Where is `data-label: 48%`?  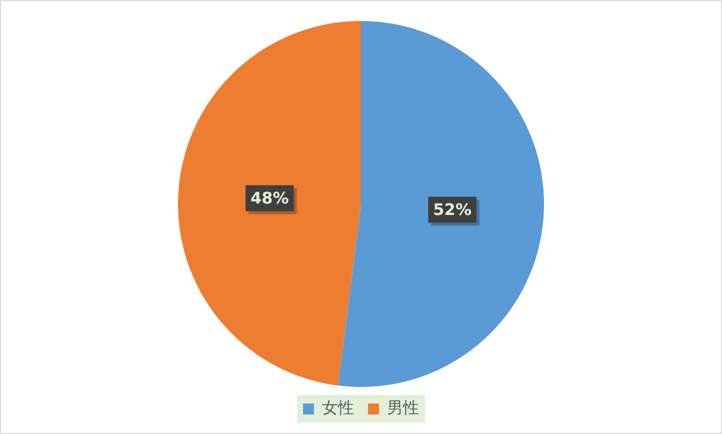
data-label: 48% is located at coordinates (269, 198).